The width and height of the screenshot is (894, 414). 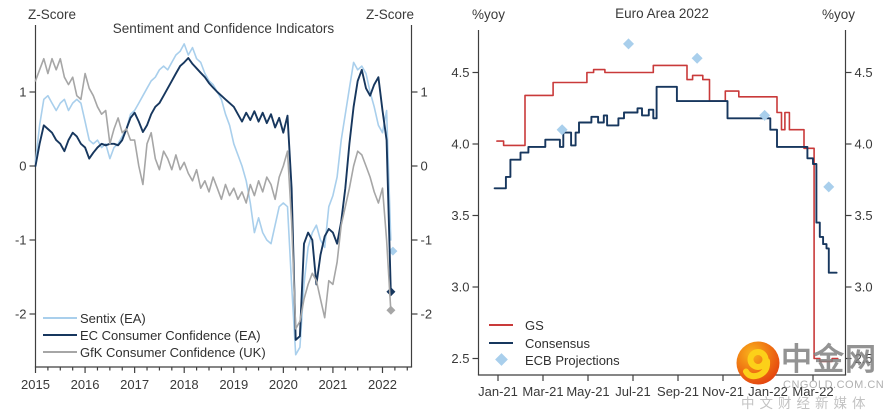 I want to click on legend-item-sentix: Sentix (EA), so click(x=94, y=318).